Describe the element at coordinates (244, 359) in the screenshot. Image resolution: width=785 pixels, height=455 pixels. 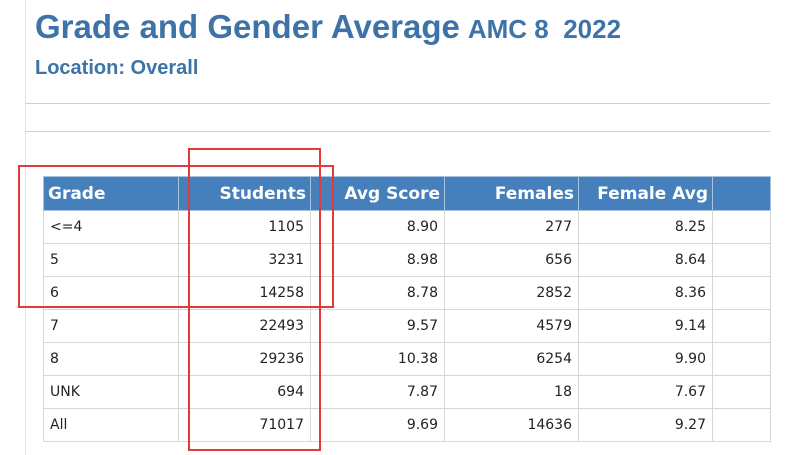
I see `table-cell: 29236` at that location.